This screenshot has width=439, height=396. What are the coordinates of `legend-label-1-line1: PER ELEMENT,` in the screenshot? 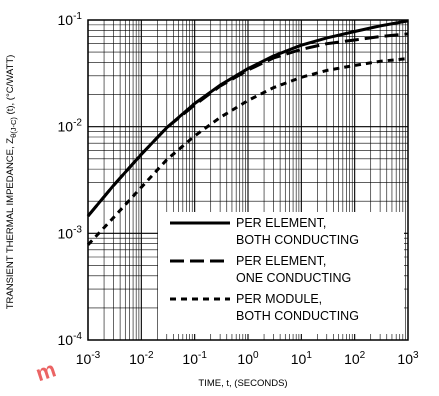 It's located at (281, 223).